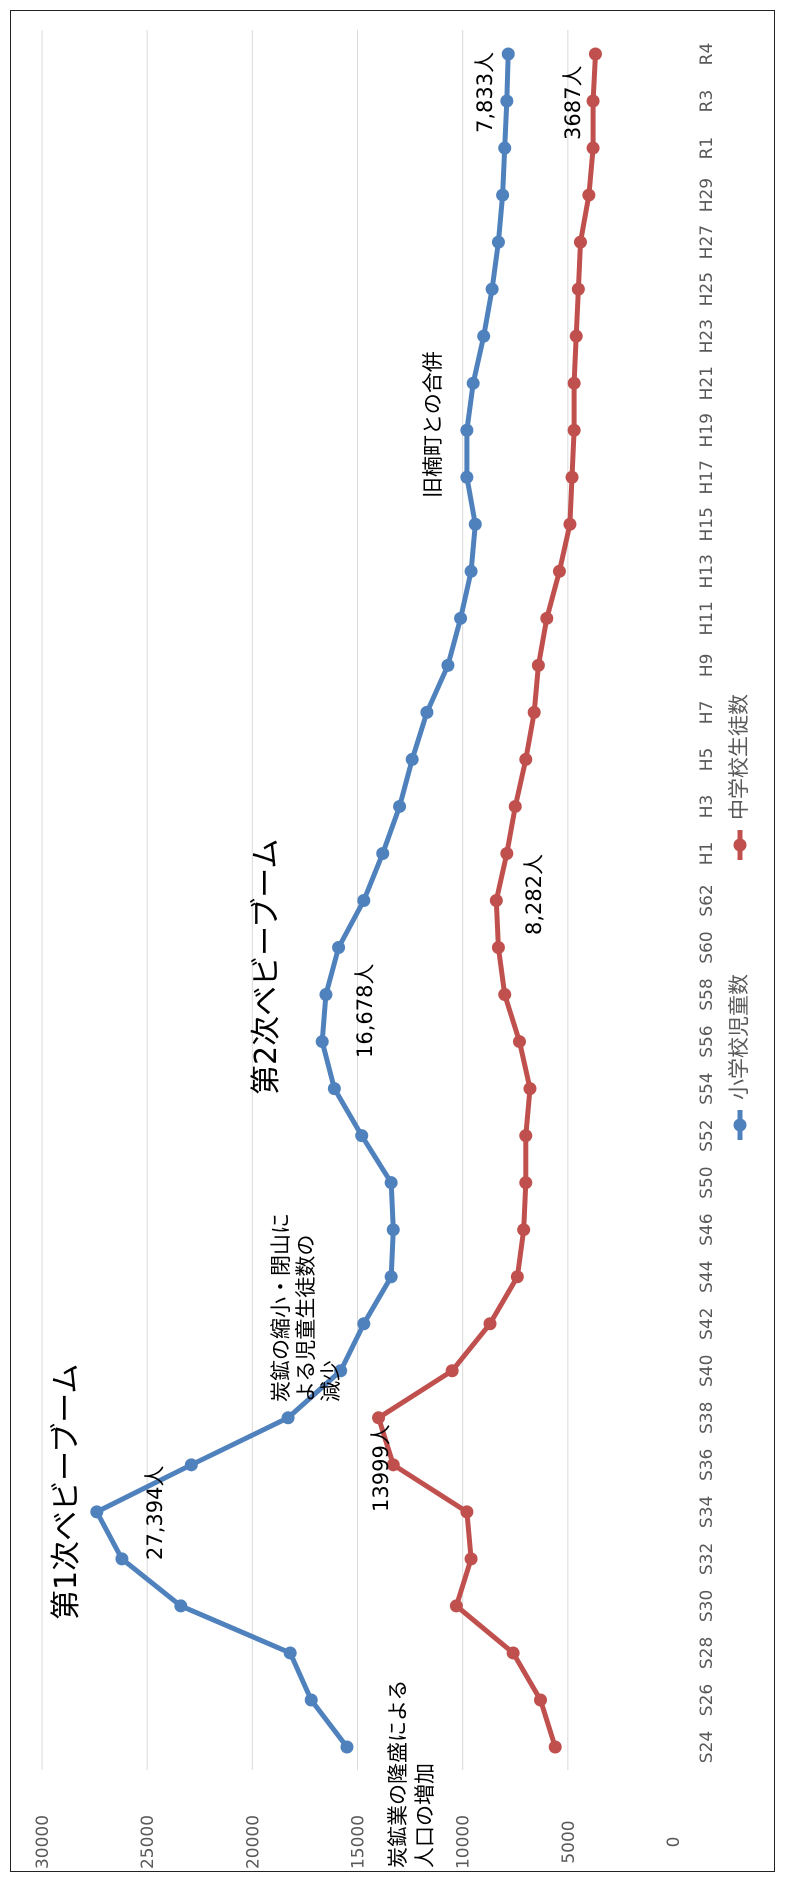  What do you see at coordinates (707, 477) in the screenshot?
I see `category-tick-label: H17` at bounding box center [707, 477].